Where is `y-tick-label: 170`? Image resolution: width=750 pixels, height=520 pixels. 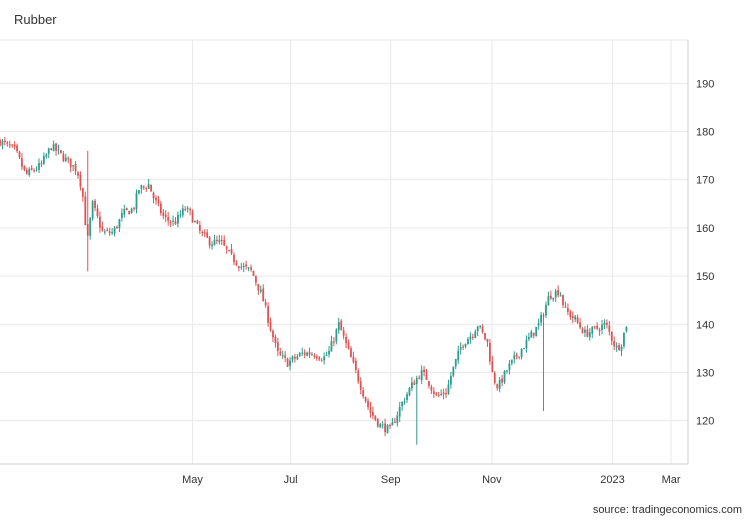 y-tick-label: 170 is located at coordinates (705, 181).